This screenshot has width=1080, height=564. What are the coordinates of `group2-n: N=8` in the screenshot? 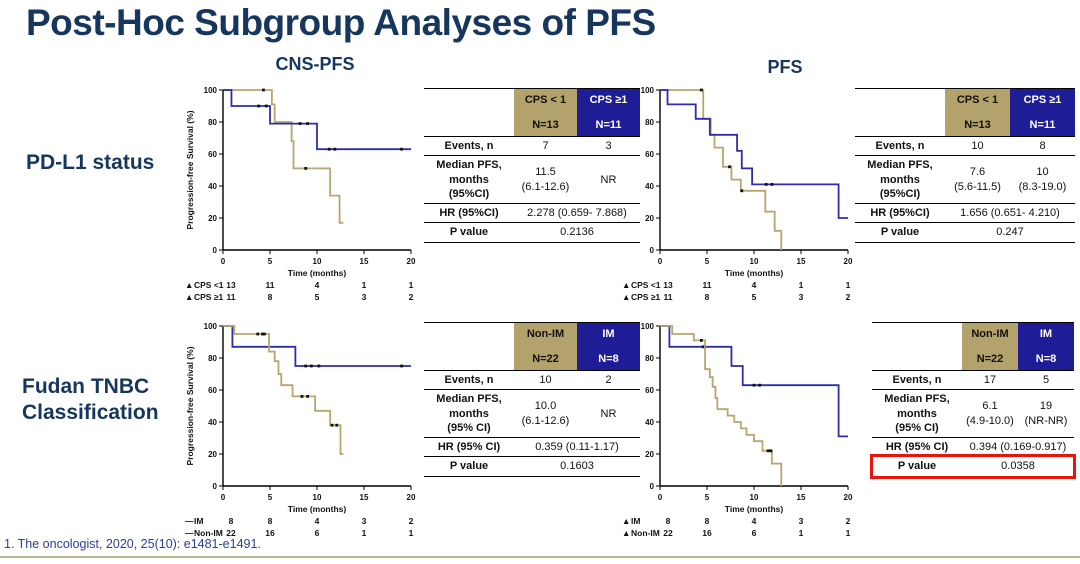 It's located at (608, 358).